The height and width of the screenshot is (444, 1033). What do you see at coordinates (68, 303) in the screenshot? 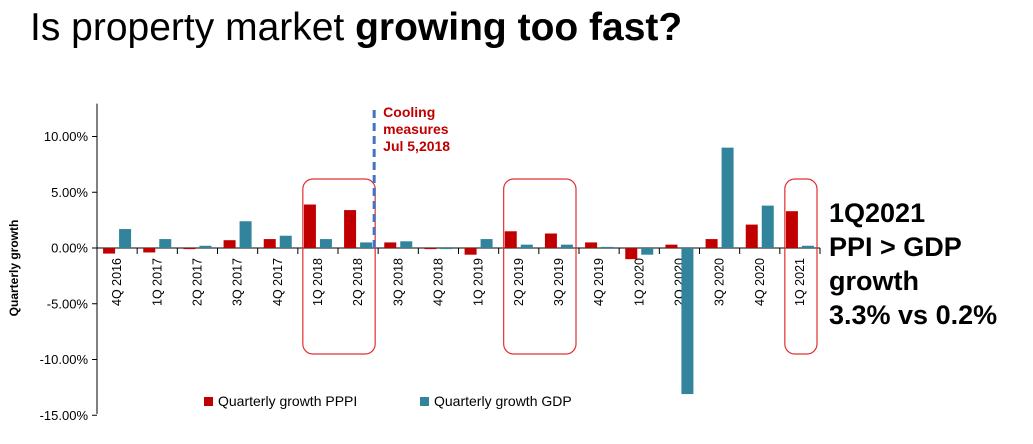
I see `y-tick-label: -5.00%` at bounding box center [68, 303].